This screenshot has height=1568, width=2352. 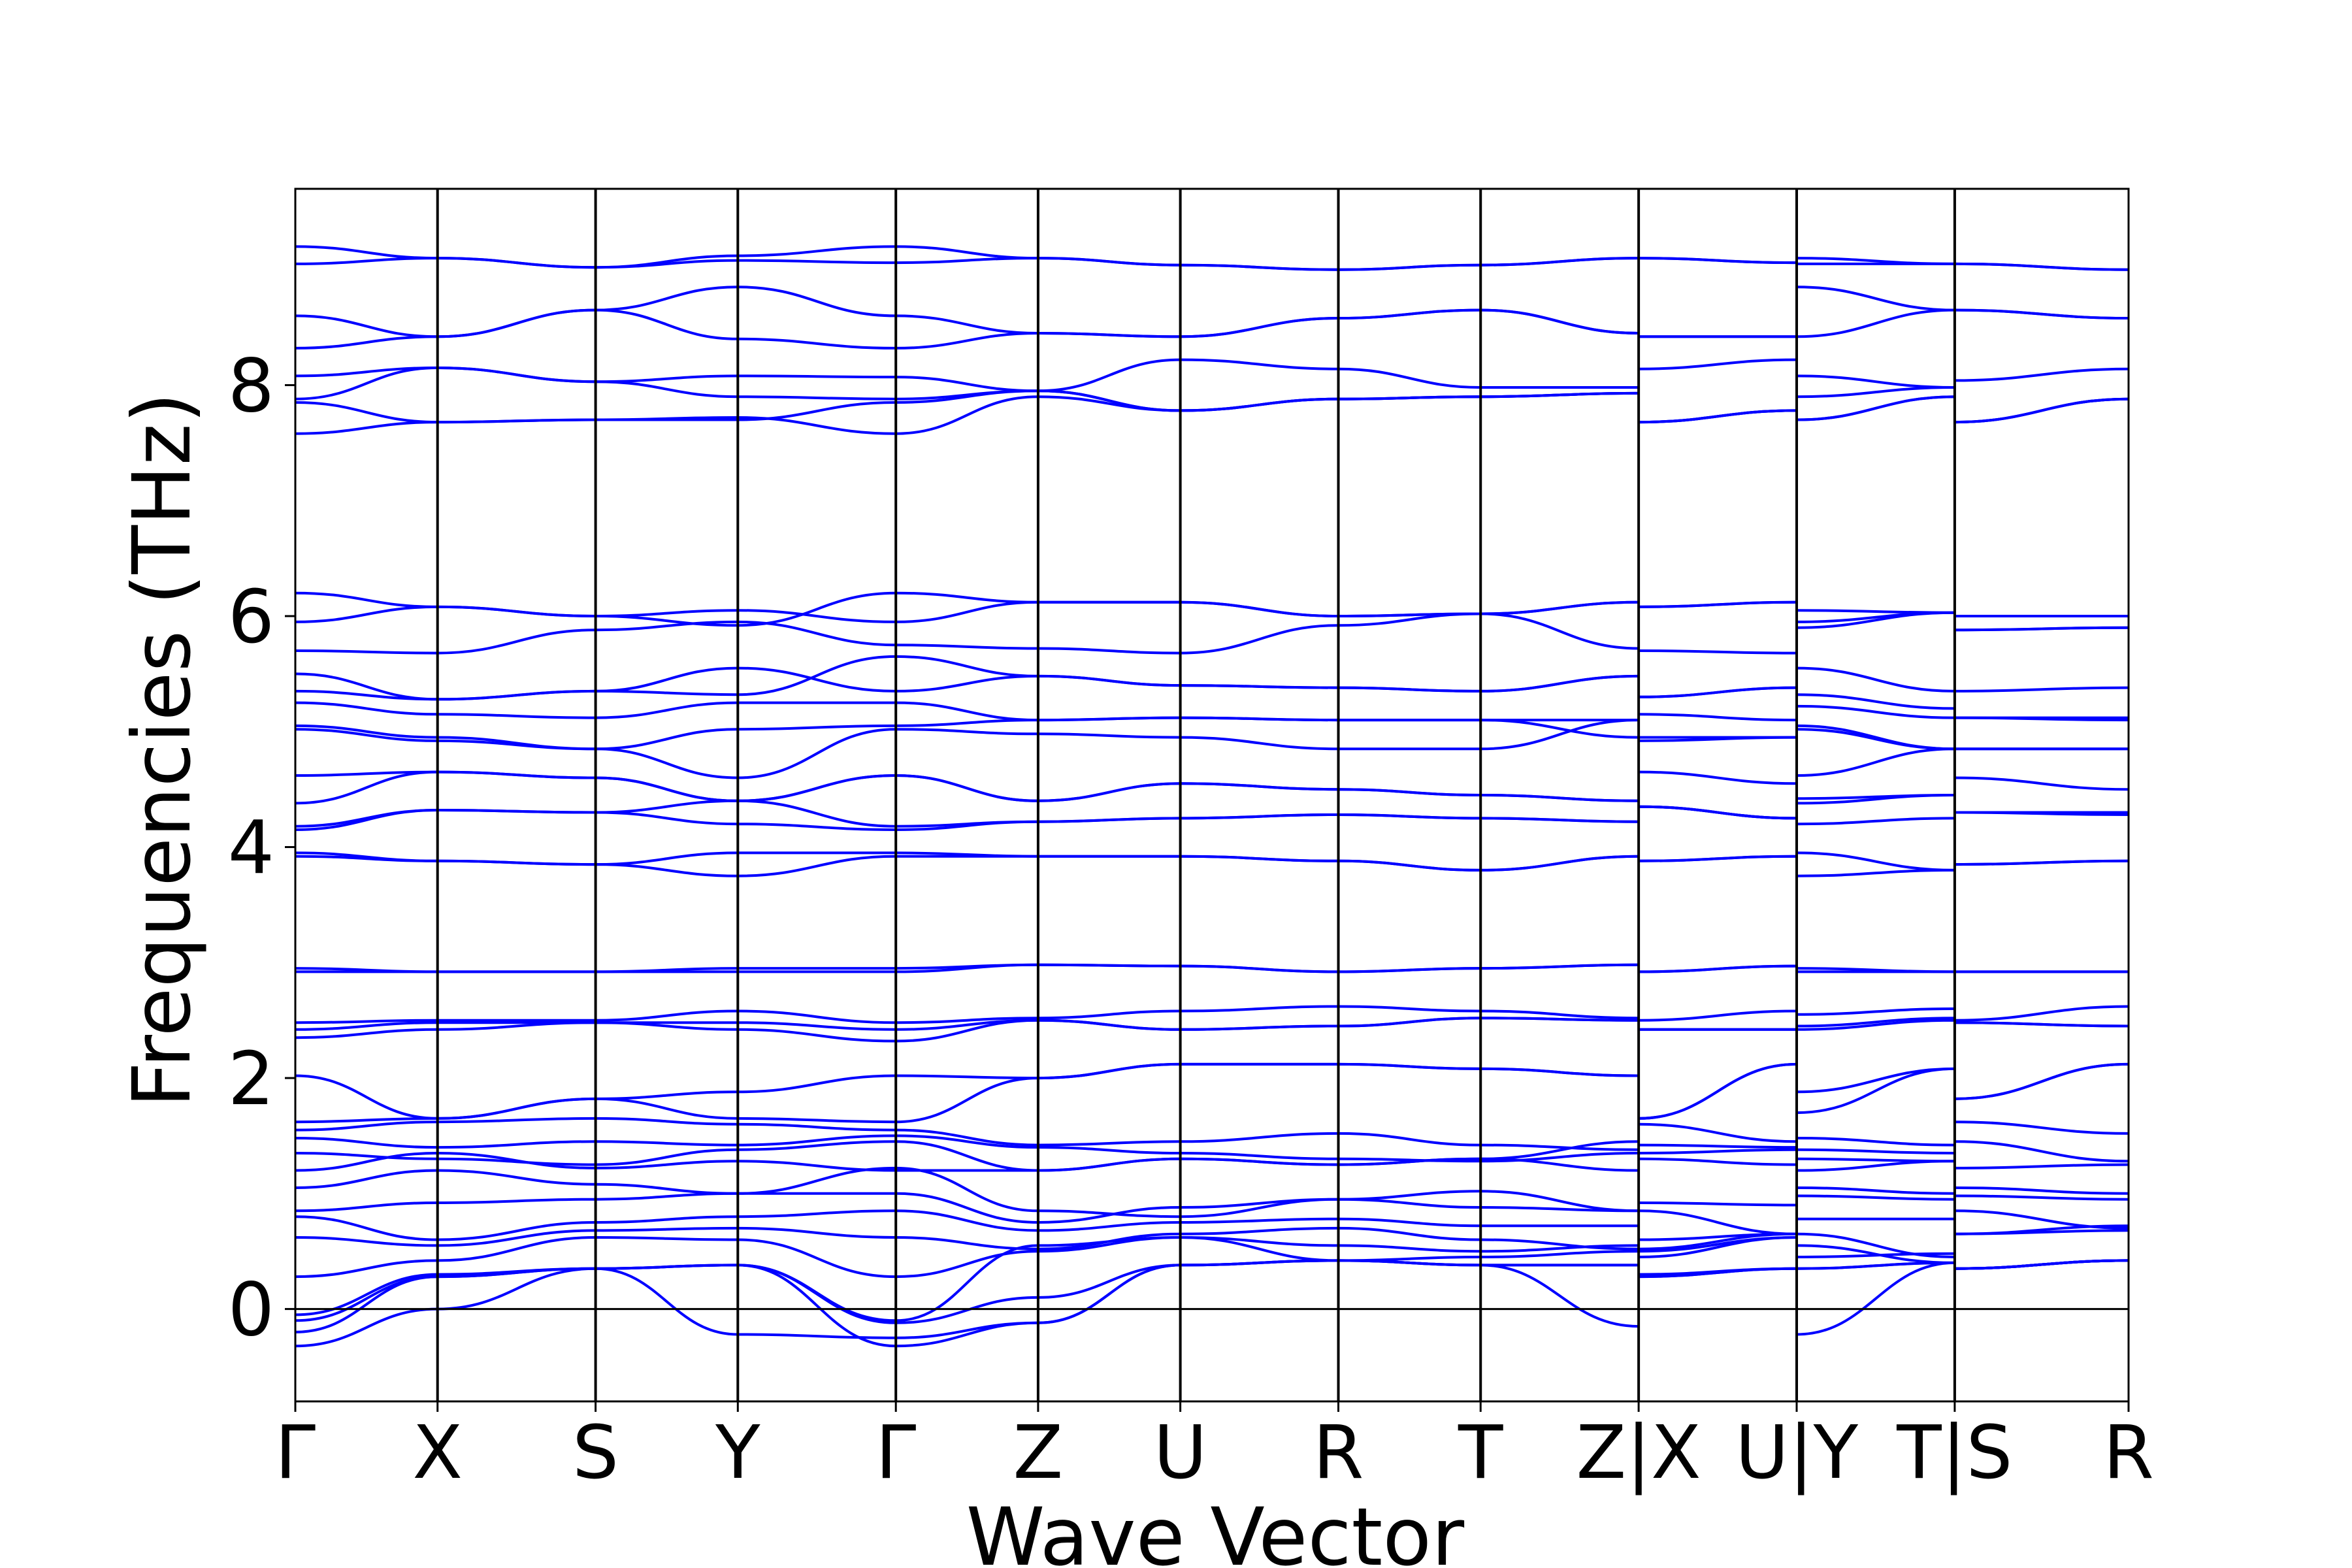 I want to click on x-axis-label: Wave Vector, so click(x=1215, y=1529).